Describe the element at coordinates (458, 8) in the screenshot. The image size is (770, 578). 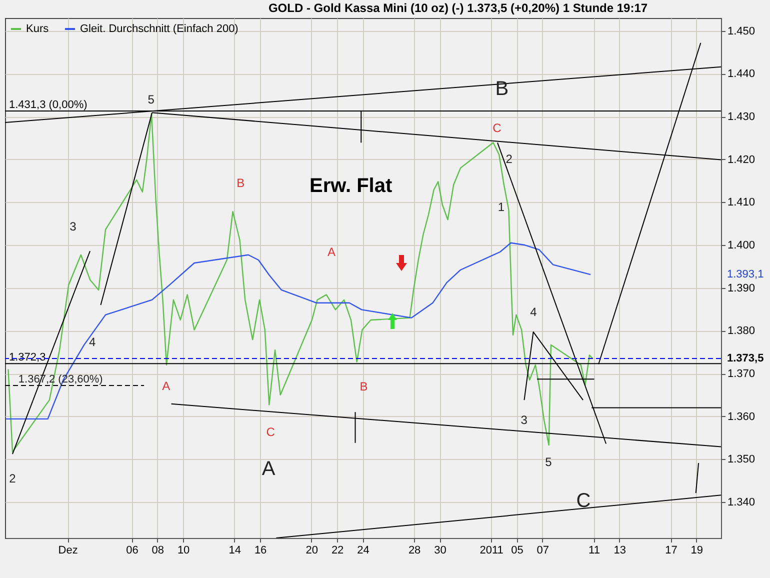
I see `chart-title: GOLD - Gold Kassa Mini (10 oz) (-) 1.373,5 (+0,20%) 1 Stunde 19:17` at that location.